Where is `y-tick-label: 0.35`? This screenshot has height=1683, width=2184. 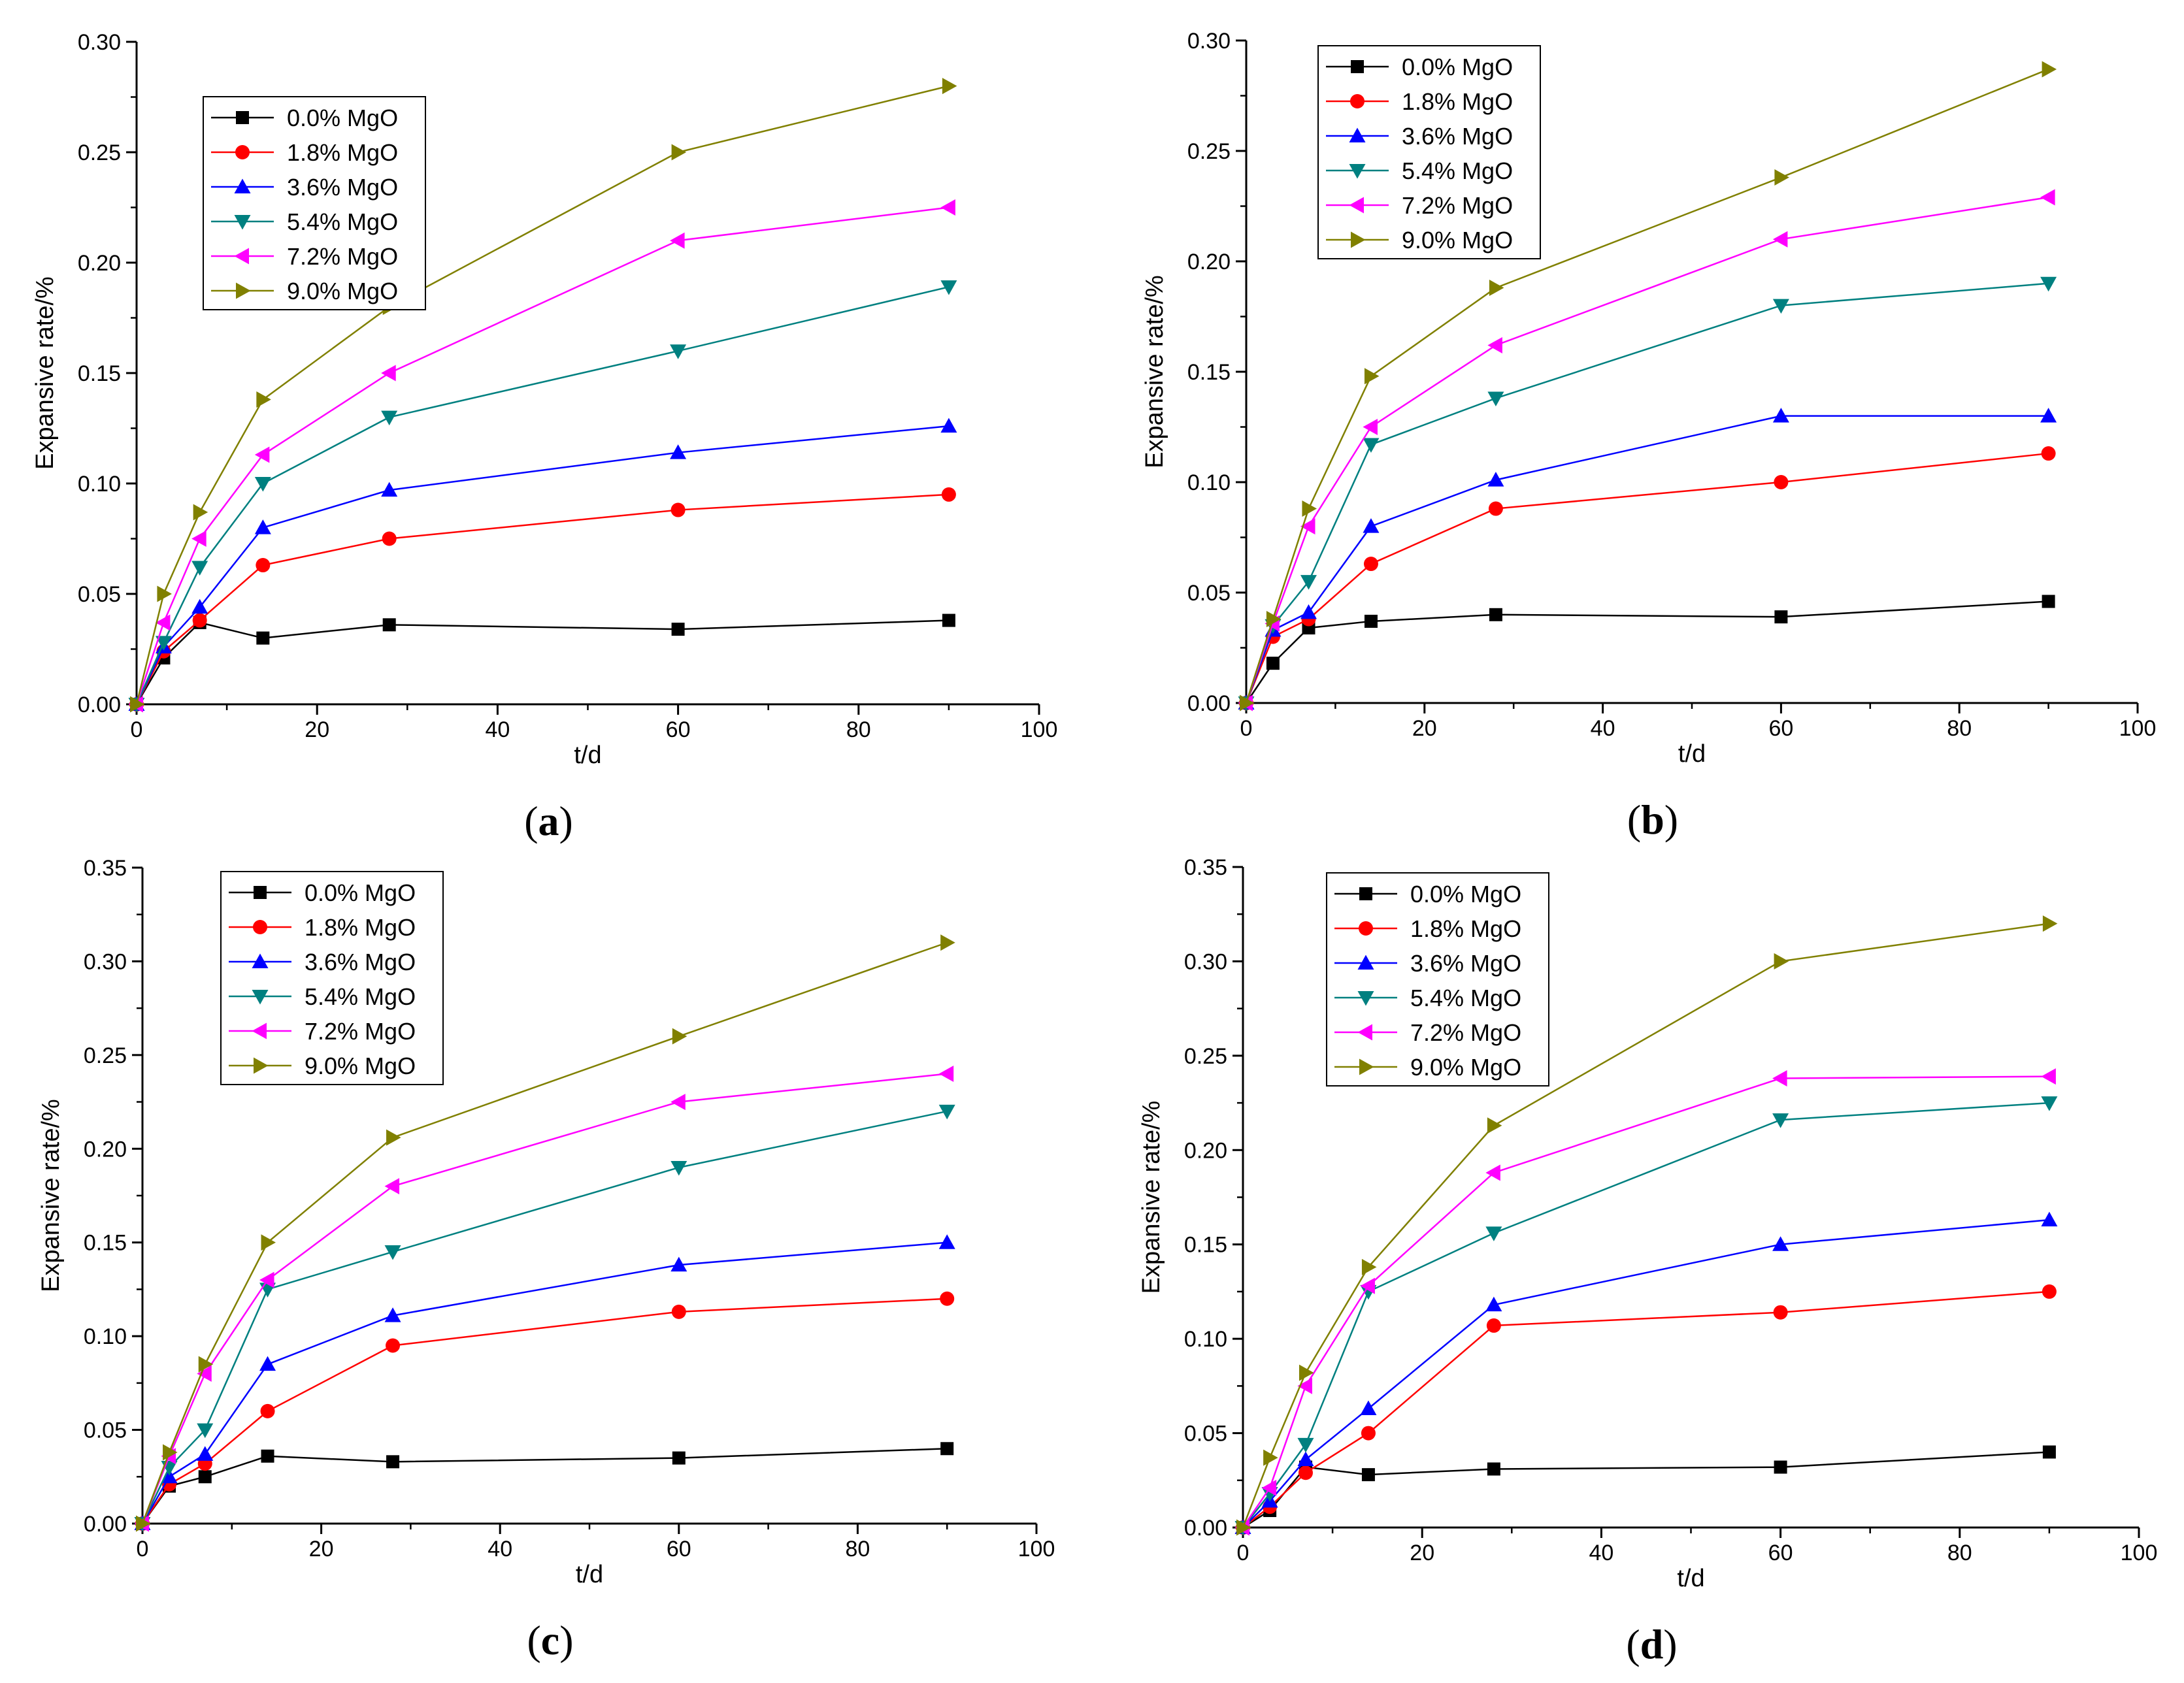 y-tick-label: 0.35 is located at coordinates (105, 869).